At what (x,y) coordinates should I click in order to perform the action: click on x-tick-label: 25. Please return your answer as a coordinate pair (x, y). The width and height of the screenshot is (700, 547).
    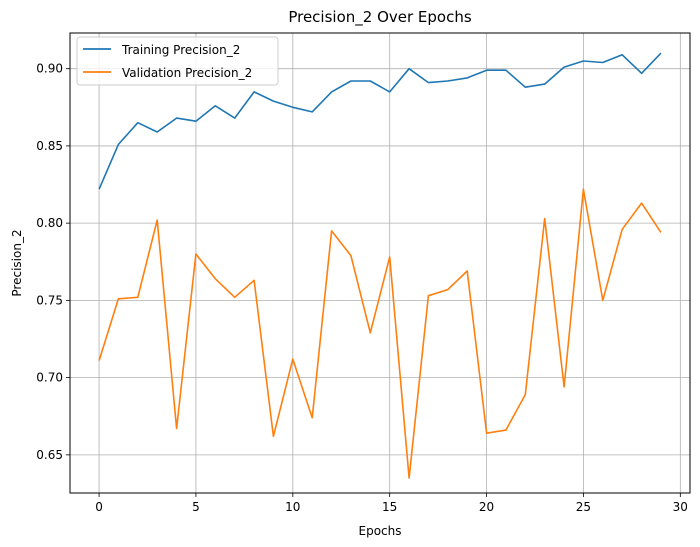
    Looking at the image, I should click on (583, 507).